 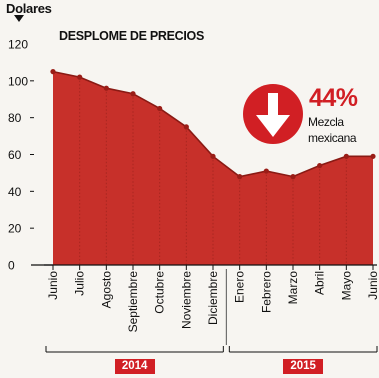 What do you see at coordinates (29, 8) in the screenshot?
I see `y-axis-label: Dolares` at bounding box center [29, 8].